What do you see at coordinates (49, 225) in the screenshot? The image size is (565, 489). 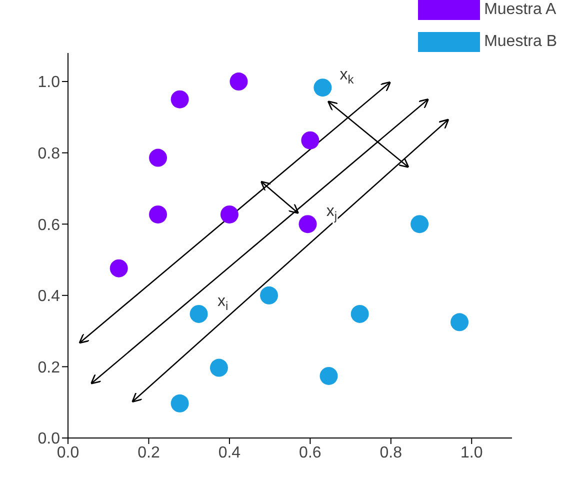 I see `y-tick-label: 0.6` at bounding box center [49, 225].